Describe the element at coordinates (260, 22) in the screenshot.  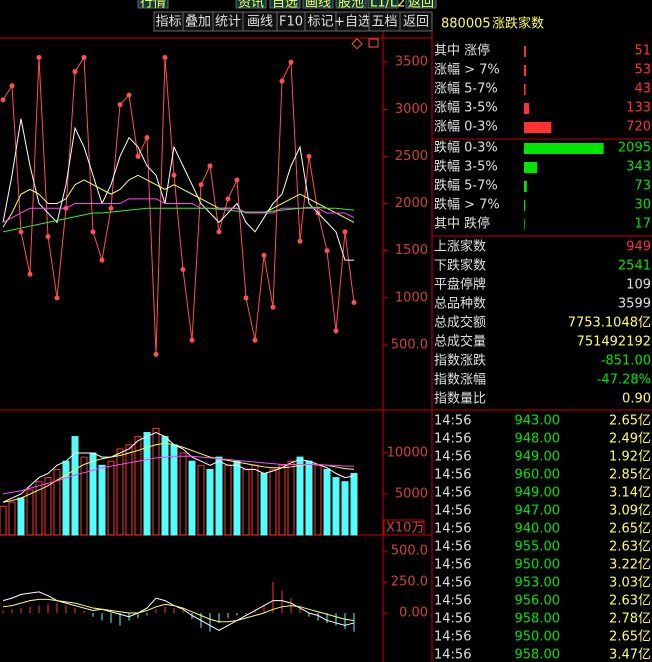
I see `toolbar-label: 画线` at that location.